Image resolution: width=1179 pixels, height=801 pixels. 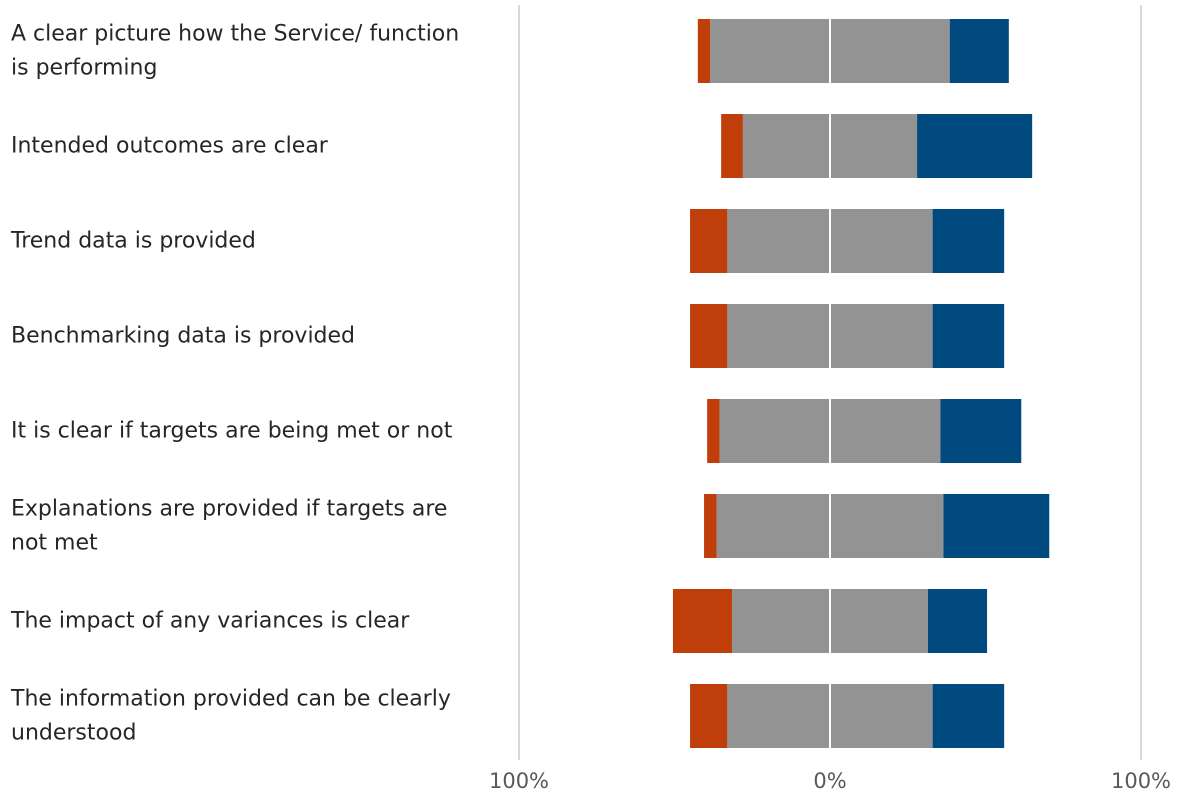 What do you see at coordinates (54, 543) in the screenshot?
I see `category-label-5-line-1: not met` at bounding box center [54, 543].